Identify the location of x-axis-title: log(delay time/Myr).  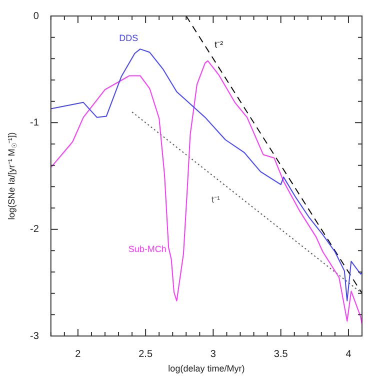
(206, 368).